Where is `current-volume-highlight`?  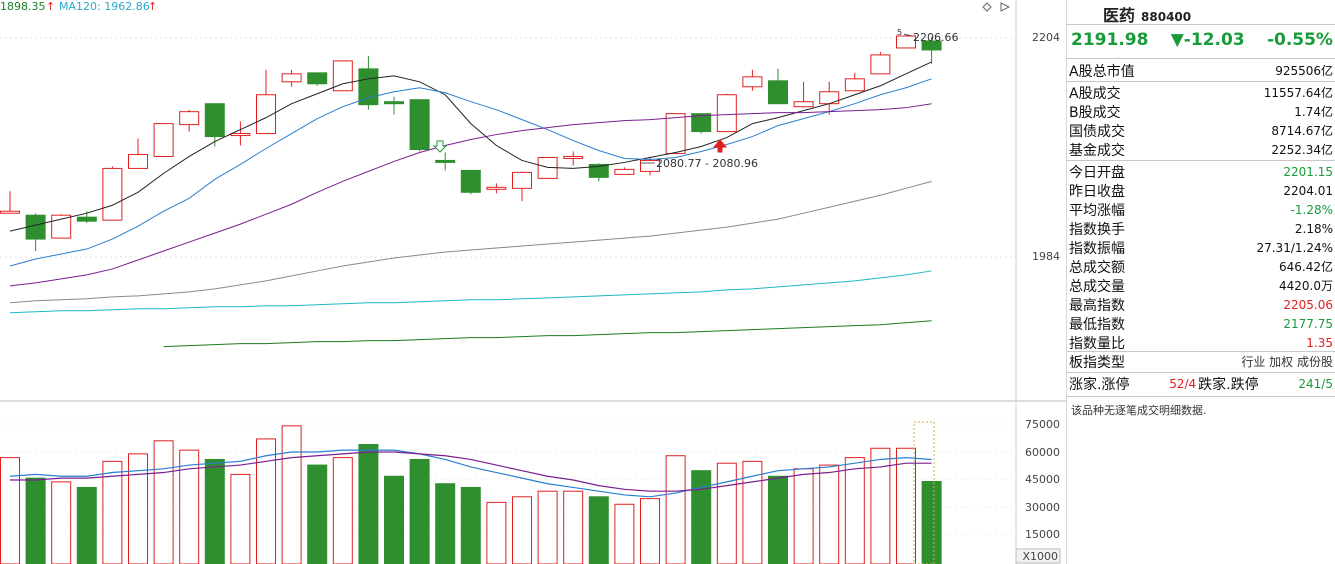 current-volume-highlight is located at coordinates (924, 492).